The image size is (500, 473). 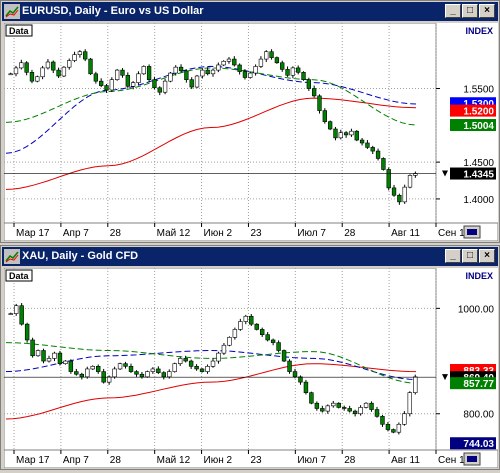 What do you see at coordinates (76, 233) in the screenshot?
I see `time-label: Апр 7` at bounding box center [76, 233].